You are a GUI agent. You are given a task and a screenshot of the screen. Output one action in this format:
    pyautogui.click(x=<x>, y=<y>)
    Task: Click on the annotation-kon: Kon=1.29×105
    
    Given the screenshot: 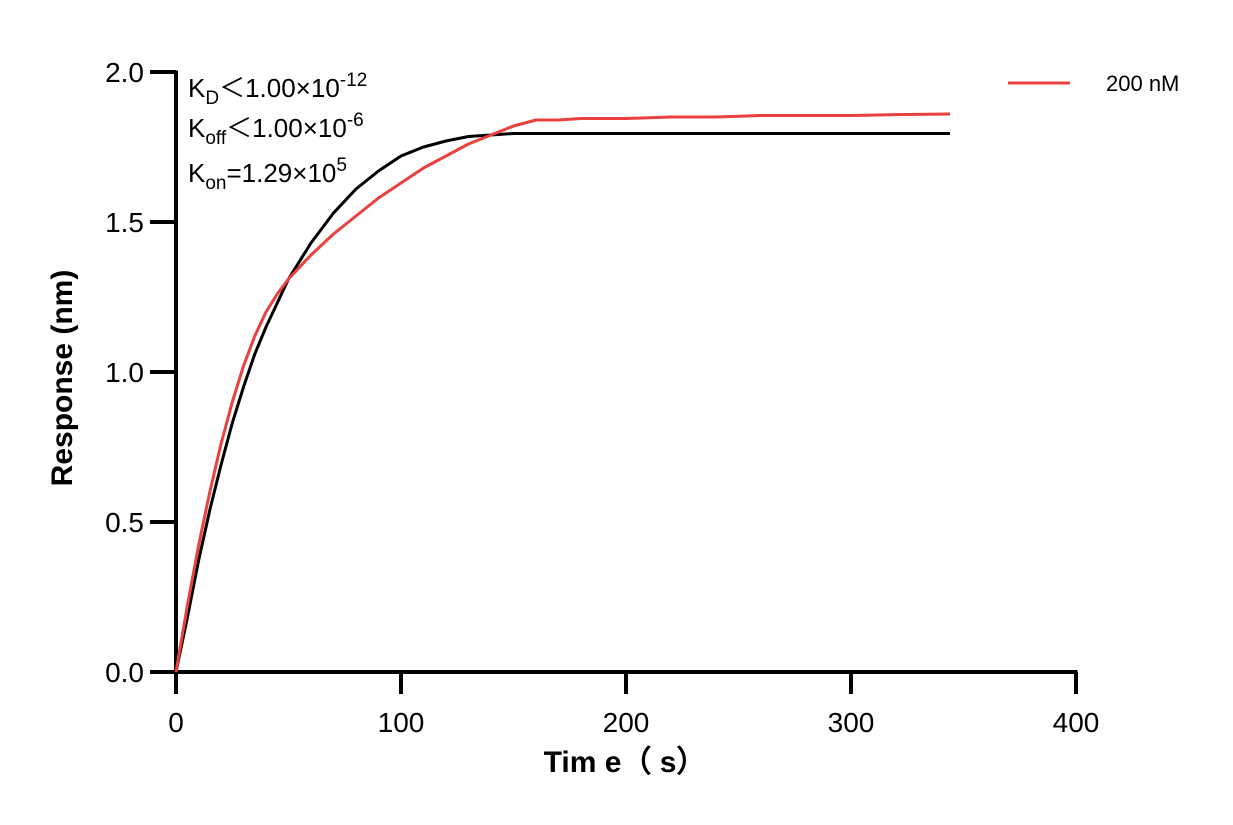 What is the action you would take?
    pyautogui.click(x=267, y=174)
    